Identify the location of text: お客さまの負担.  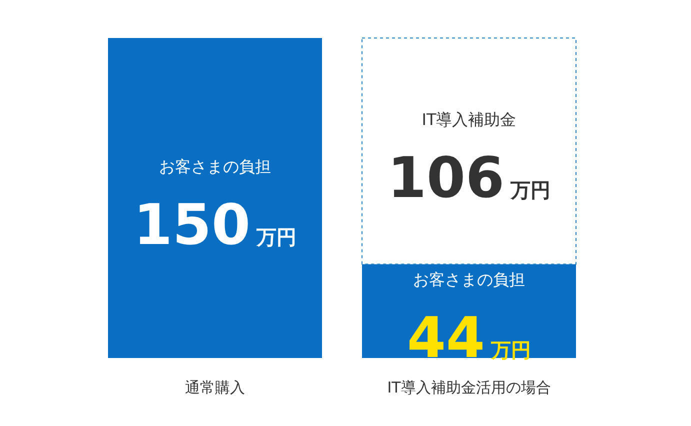
(215, 166).